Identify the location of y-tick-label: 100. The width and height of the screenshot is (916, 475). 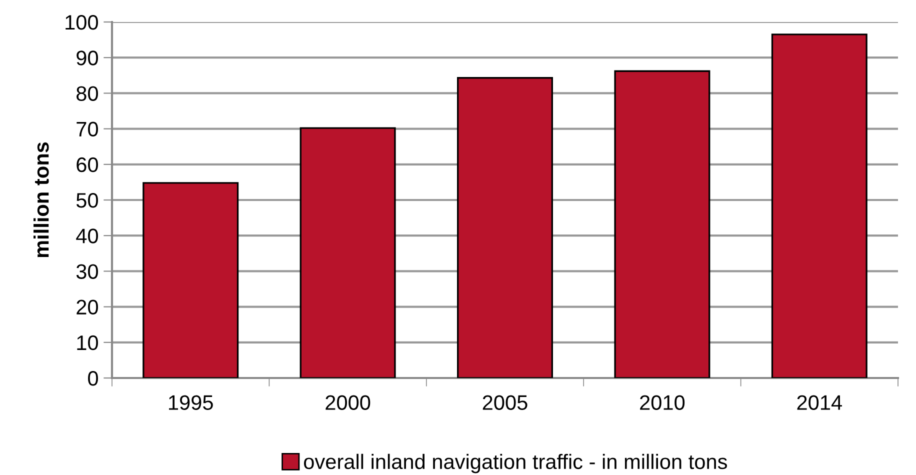
(82, 22).